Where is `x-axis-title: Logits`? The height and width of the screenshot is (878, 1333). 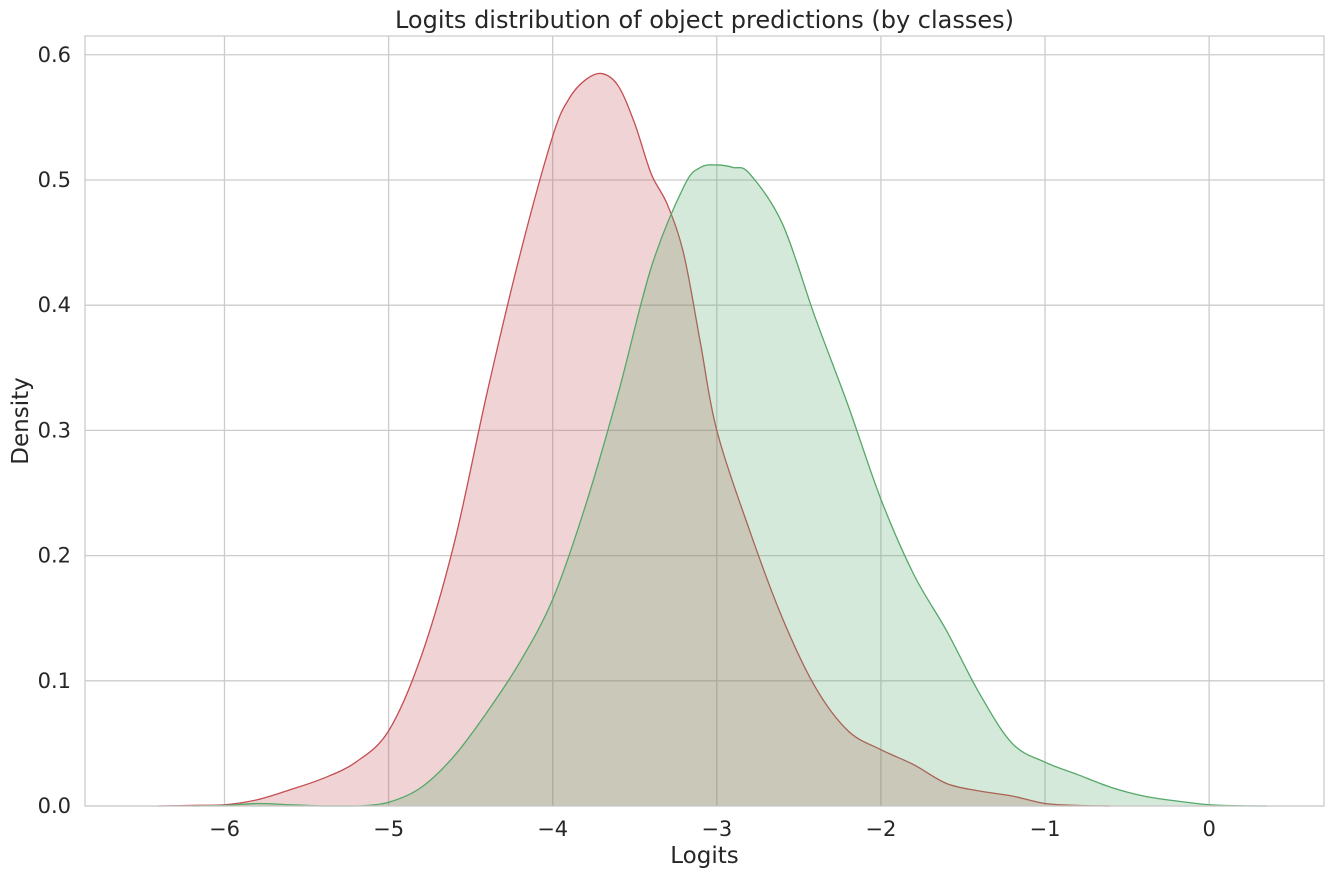
x-axis-title: Logits is located at coordinates (704, 856).